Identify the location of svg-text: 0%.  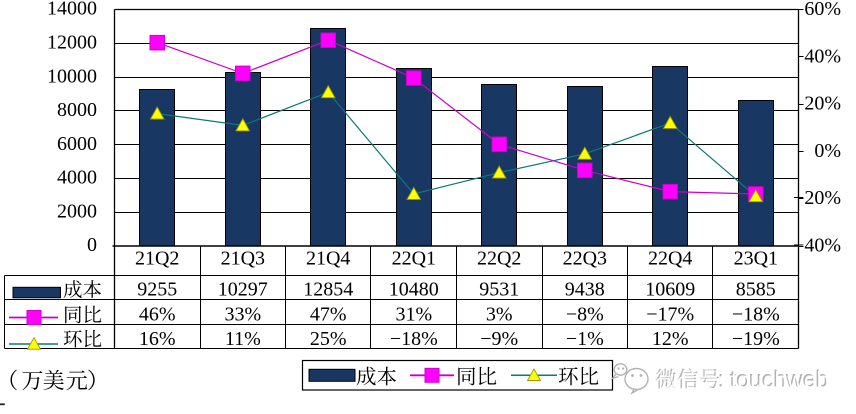
(827, 151).